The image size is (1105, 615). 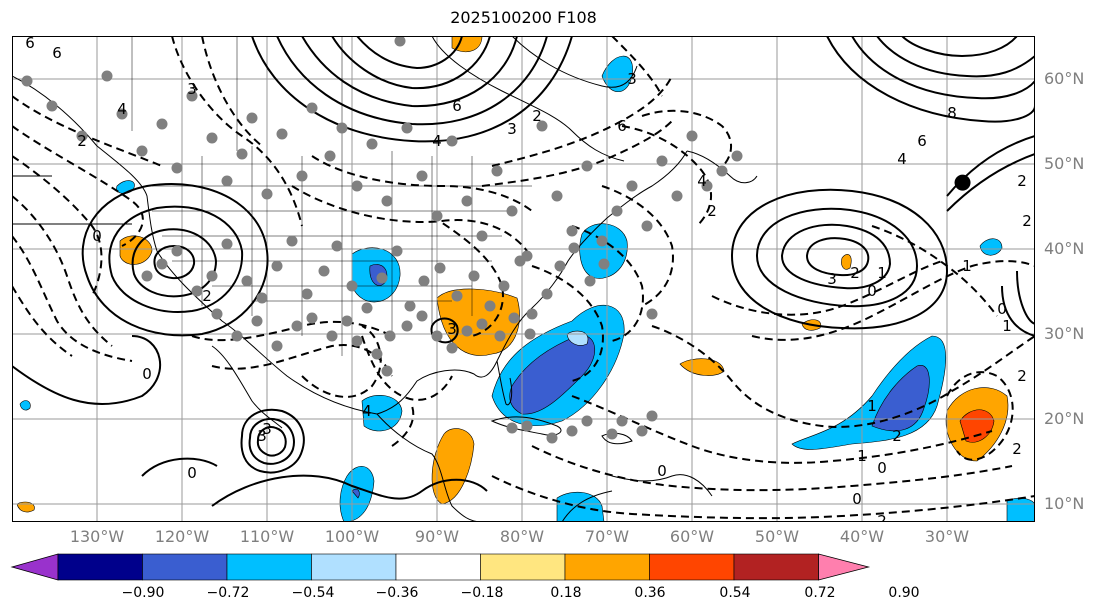 I want to click on lat-label-60n: 60°N, so click(x=1064, y=78).